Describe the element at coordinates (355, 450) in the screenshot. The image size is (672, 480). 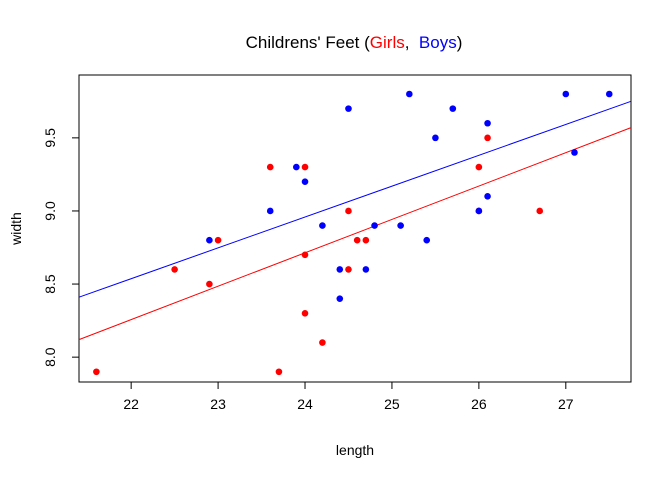
I see `x-axis-title: length` at that location.